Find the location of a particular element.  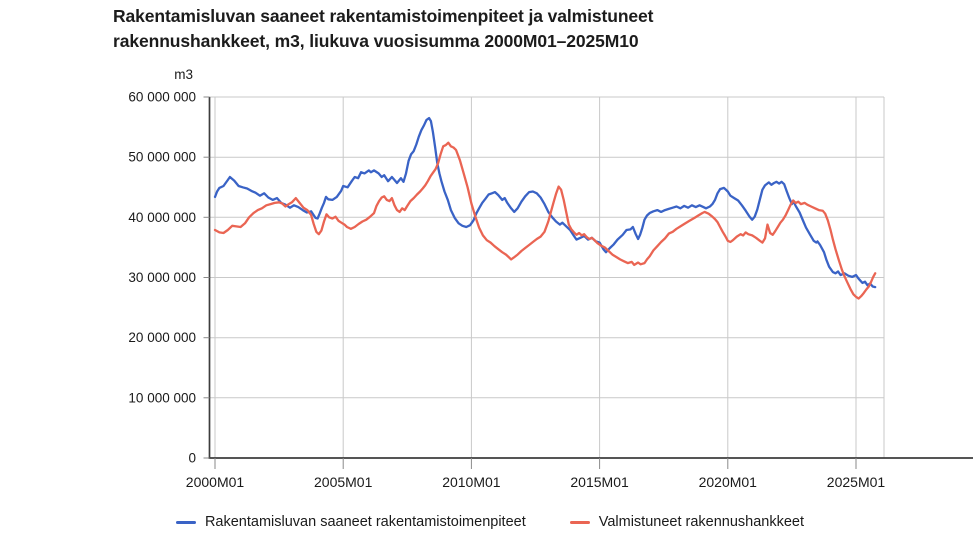

y-axis-tick-label: 10 000 000 is located at coordinates (162, 397).